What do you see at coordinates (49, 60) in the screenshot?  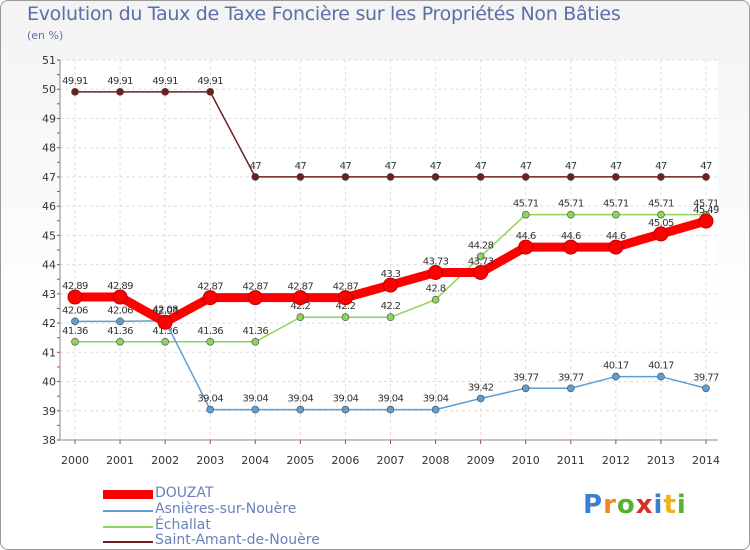 I see `y-tick-label: 51` at bounding box center [49, 60].